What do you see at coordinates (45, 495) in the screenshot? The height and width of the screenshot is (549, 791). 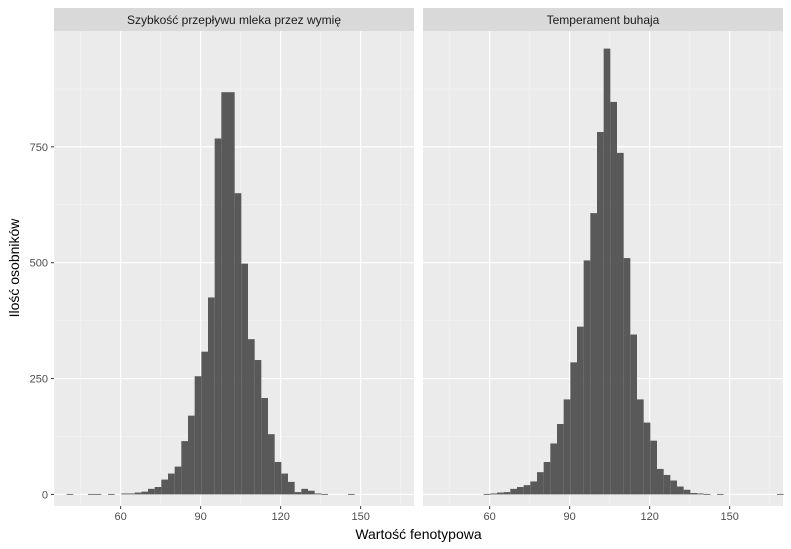 I see `y-tick-label: 0` at bounding box center [45, 495].